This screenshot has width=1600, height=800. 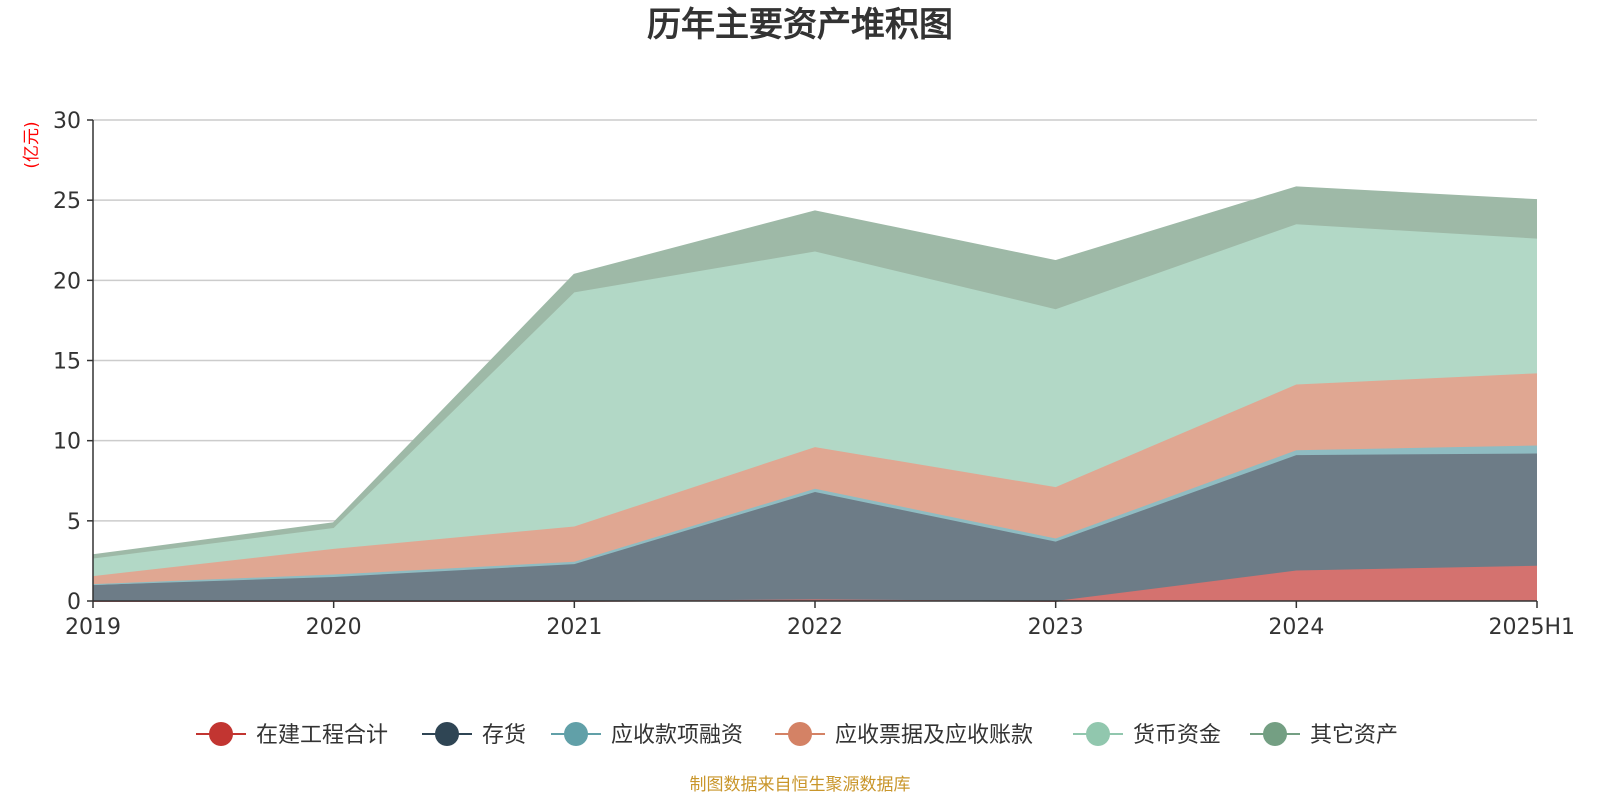 What do you see at coordinates (800, 785) in the screenshot?
I see `data-source-note: 制图数据来自恒生聚源数据库` at bounding box center [800, 785].